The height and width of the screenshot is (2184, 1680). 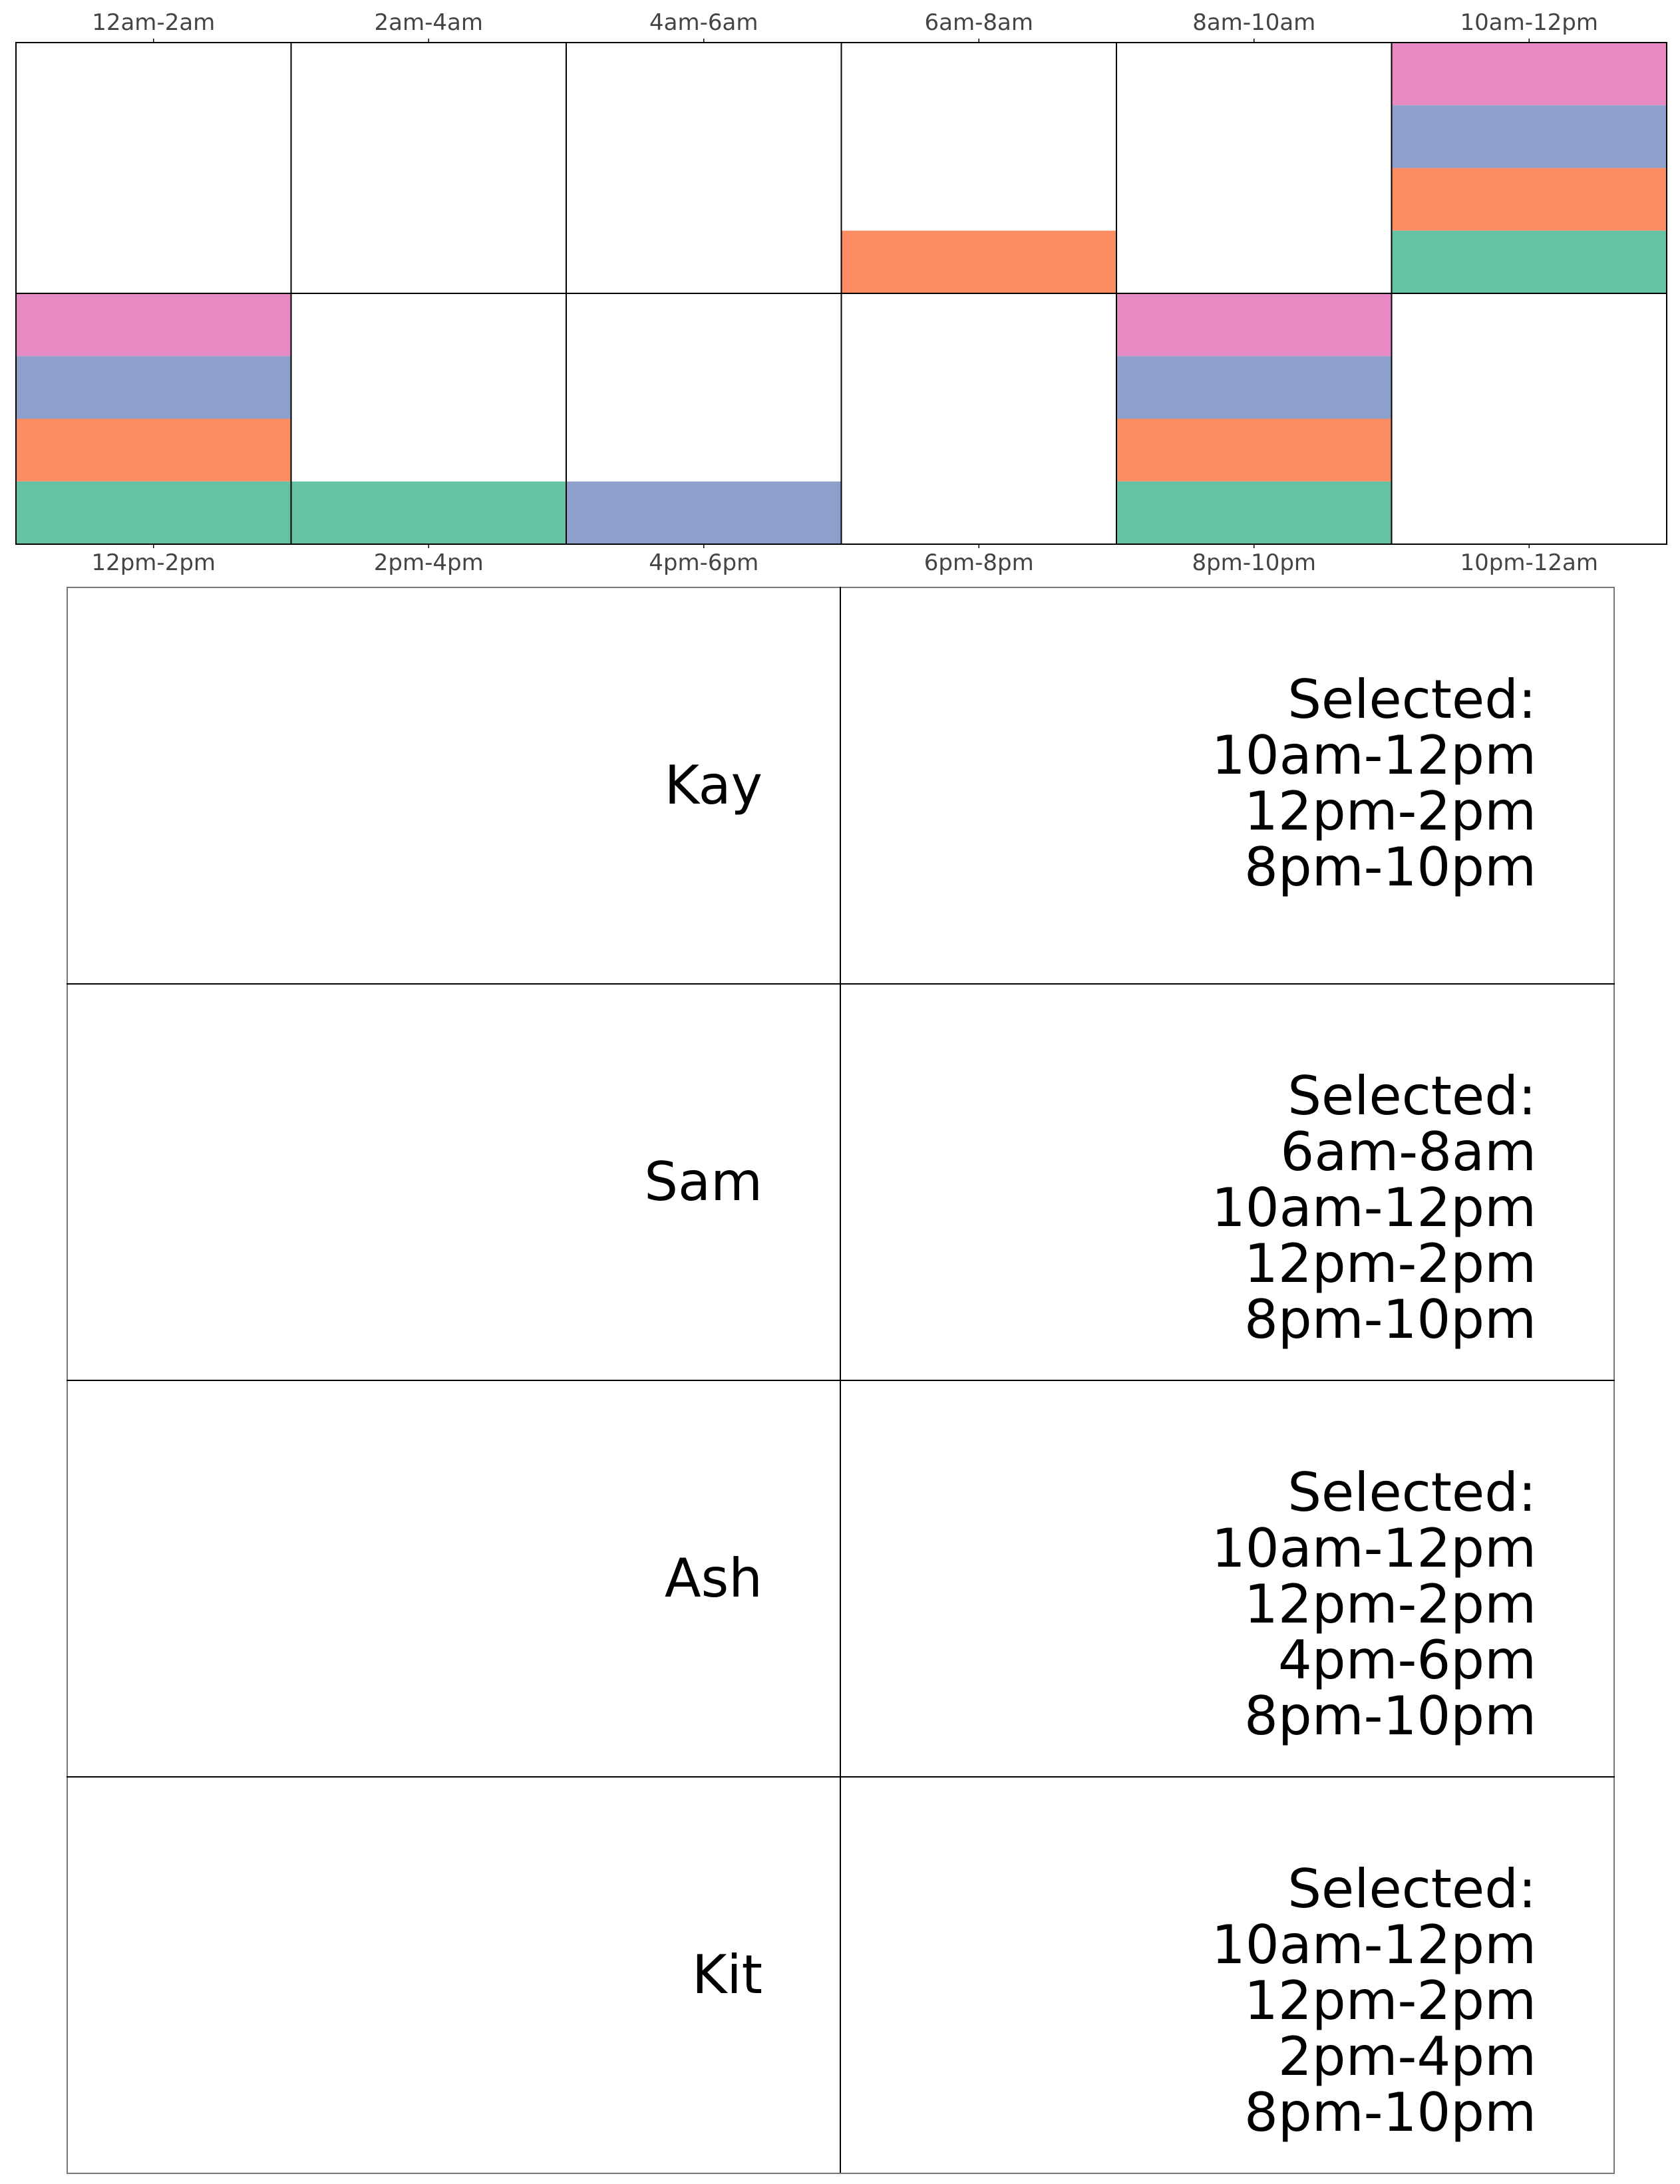 What do you see at coordinates (703, 1182) in the screenshot?
I see `person-name: Sam` at bounding box center [703, 1182].